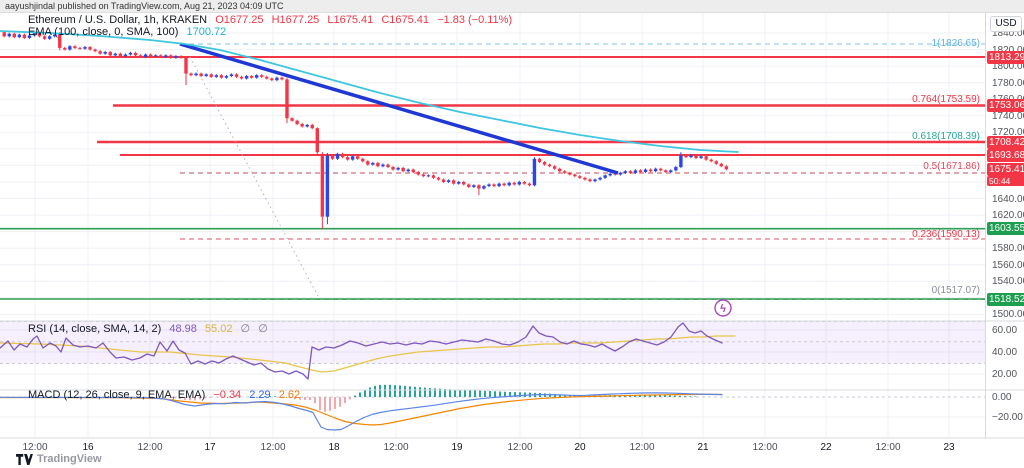 Image resolution: width=1024 pixels, height=468 pixels. What do you see at coordinates (260, 395) in the screenshot?
I see `macd-value: 2.29` at bounding box center [260, 395].